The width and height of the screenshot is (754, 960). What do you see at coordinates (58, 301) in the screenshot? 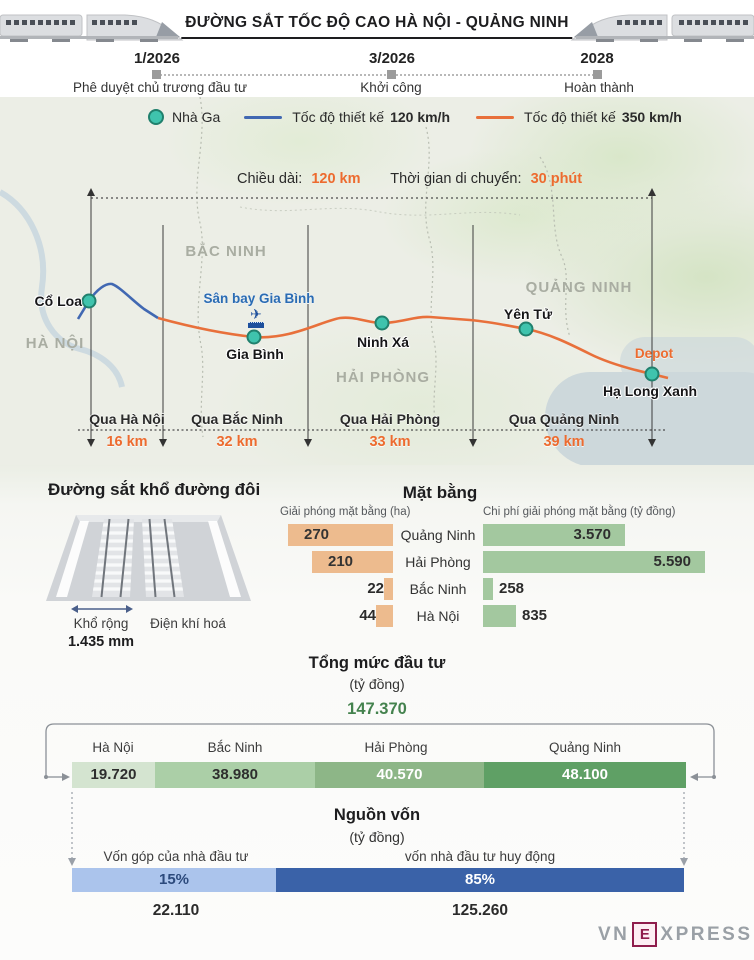
I see `station-label-coloa: Cổ Loa` at bounding box center [58, 301].